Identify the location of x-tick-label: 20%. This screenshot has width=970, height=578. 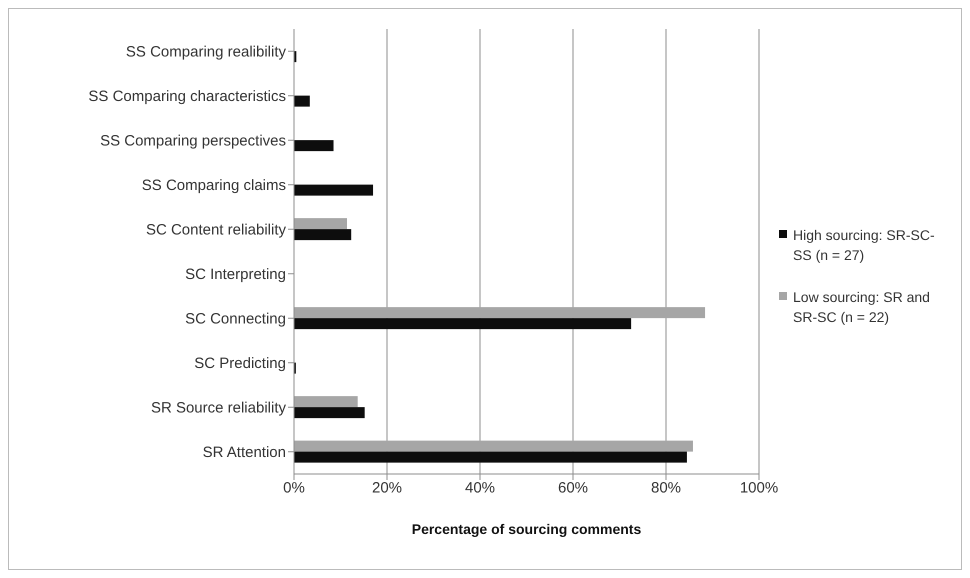
(387, 488).